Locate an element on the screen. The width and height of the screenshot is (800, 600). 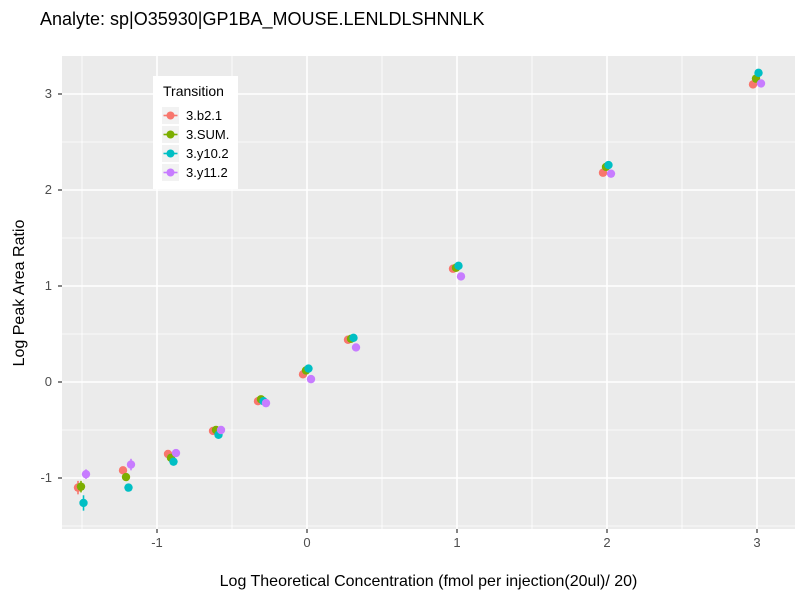
legend-items: 3.b2.1 3.SUM. 3.y10.2 3.y11.2 is located at coordinates (195, 143).